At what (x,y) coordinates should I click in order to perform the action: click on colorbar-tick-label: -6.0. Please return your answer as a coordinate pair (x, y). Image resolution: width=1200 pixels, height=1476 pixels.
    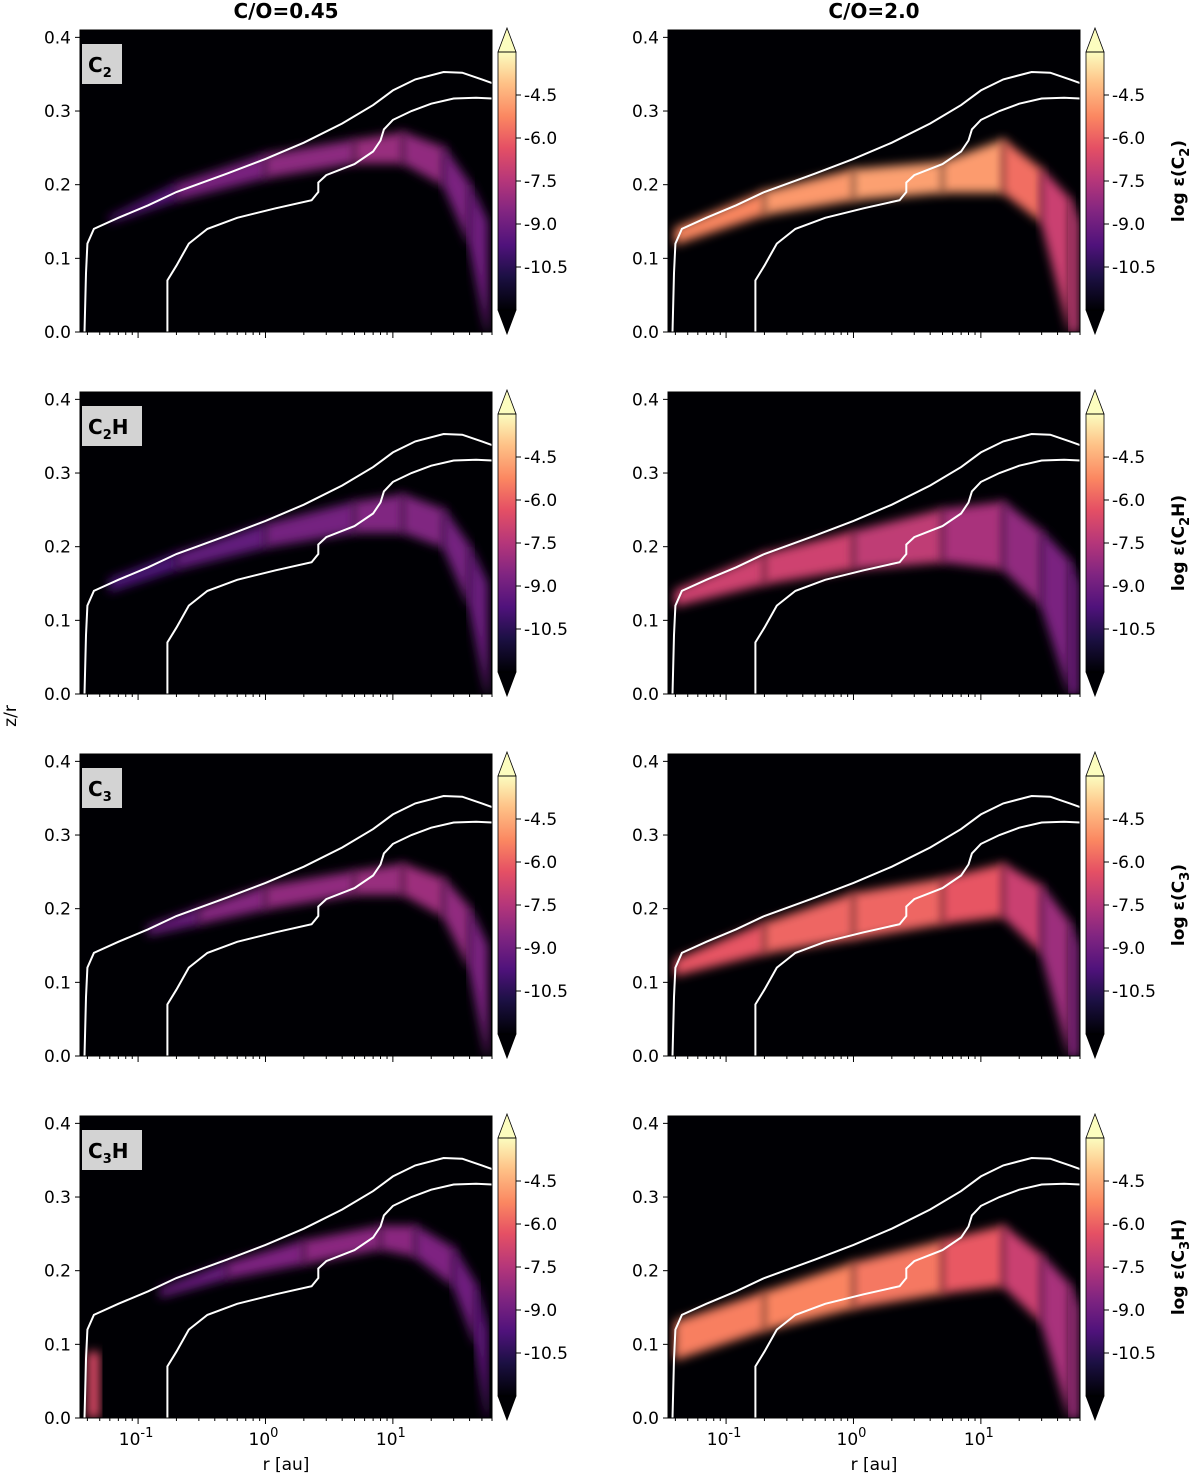
    Looking at the image, I should click on (1128, 501).